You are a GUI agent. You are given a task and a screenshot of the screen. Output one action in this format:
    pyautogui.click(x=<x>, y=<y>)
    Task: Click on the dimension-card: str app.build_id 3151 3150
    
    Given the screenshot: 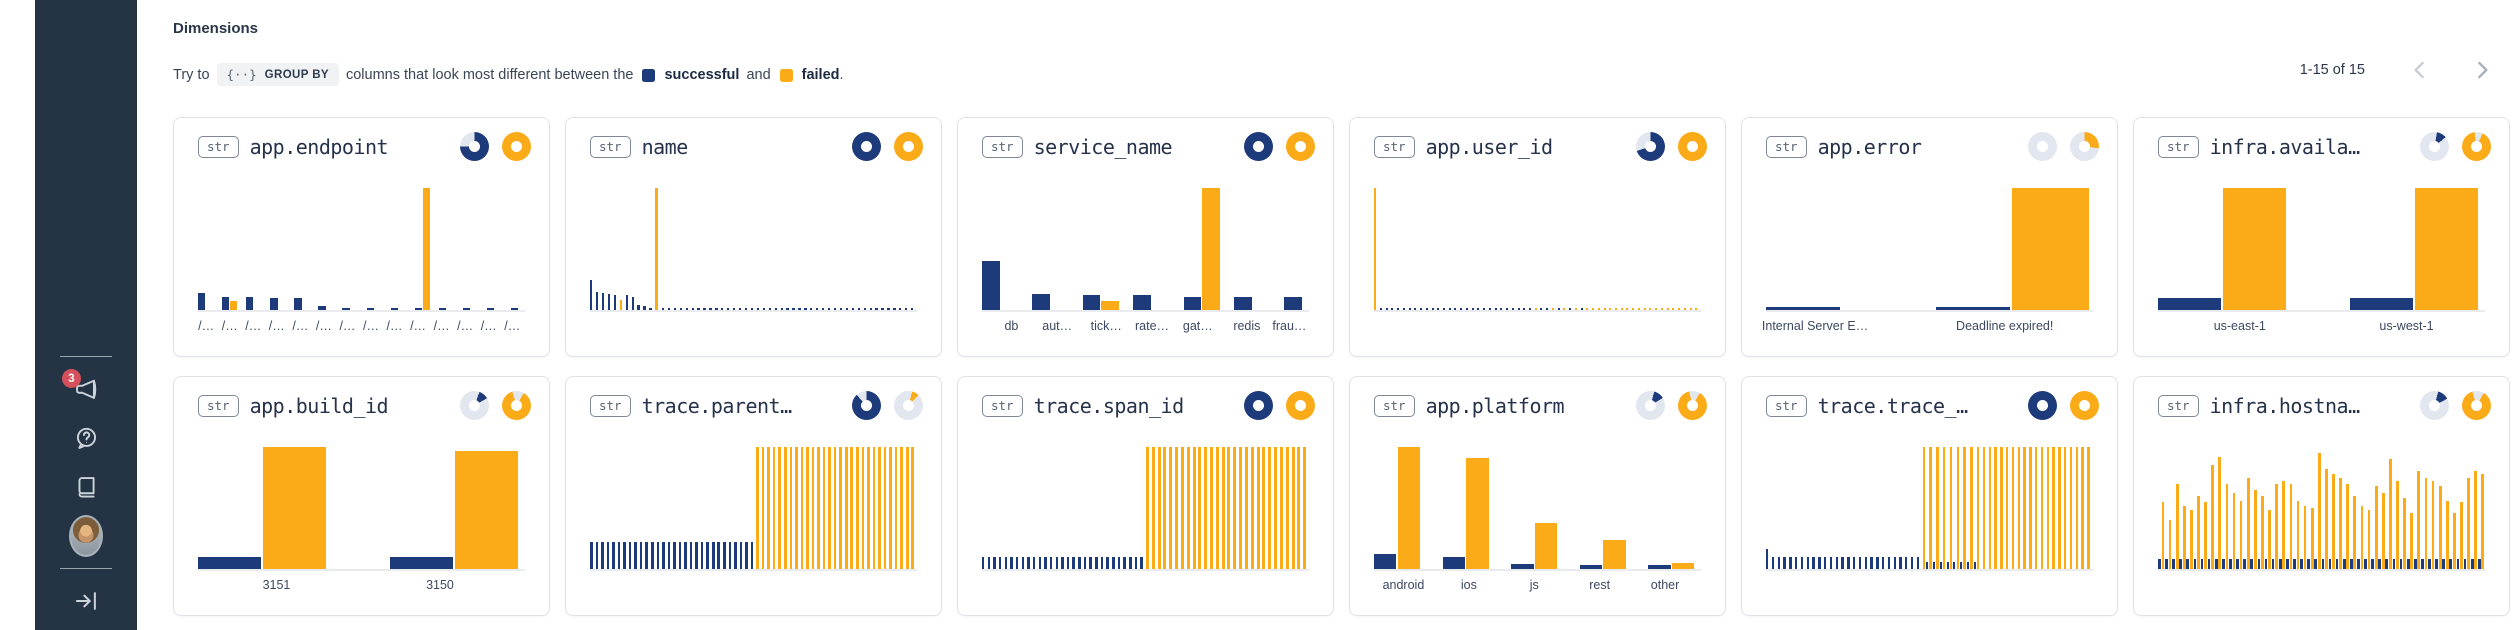 What is the action you would take?
    pyautogui.click(x=361, y=496)
    